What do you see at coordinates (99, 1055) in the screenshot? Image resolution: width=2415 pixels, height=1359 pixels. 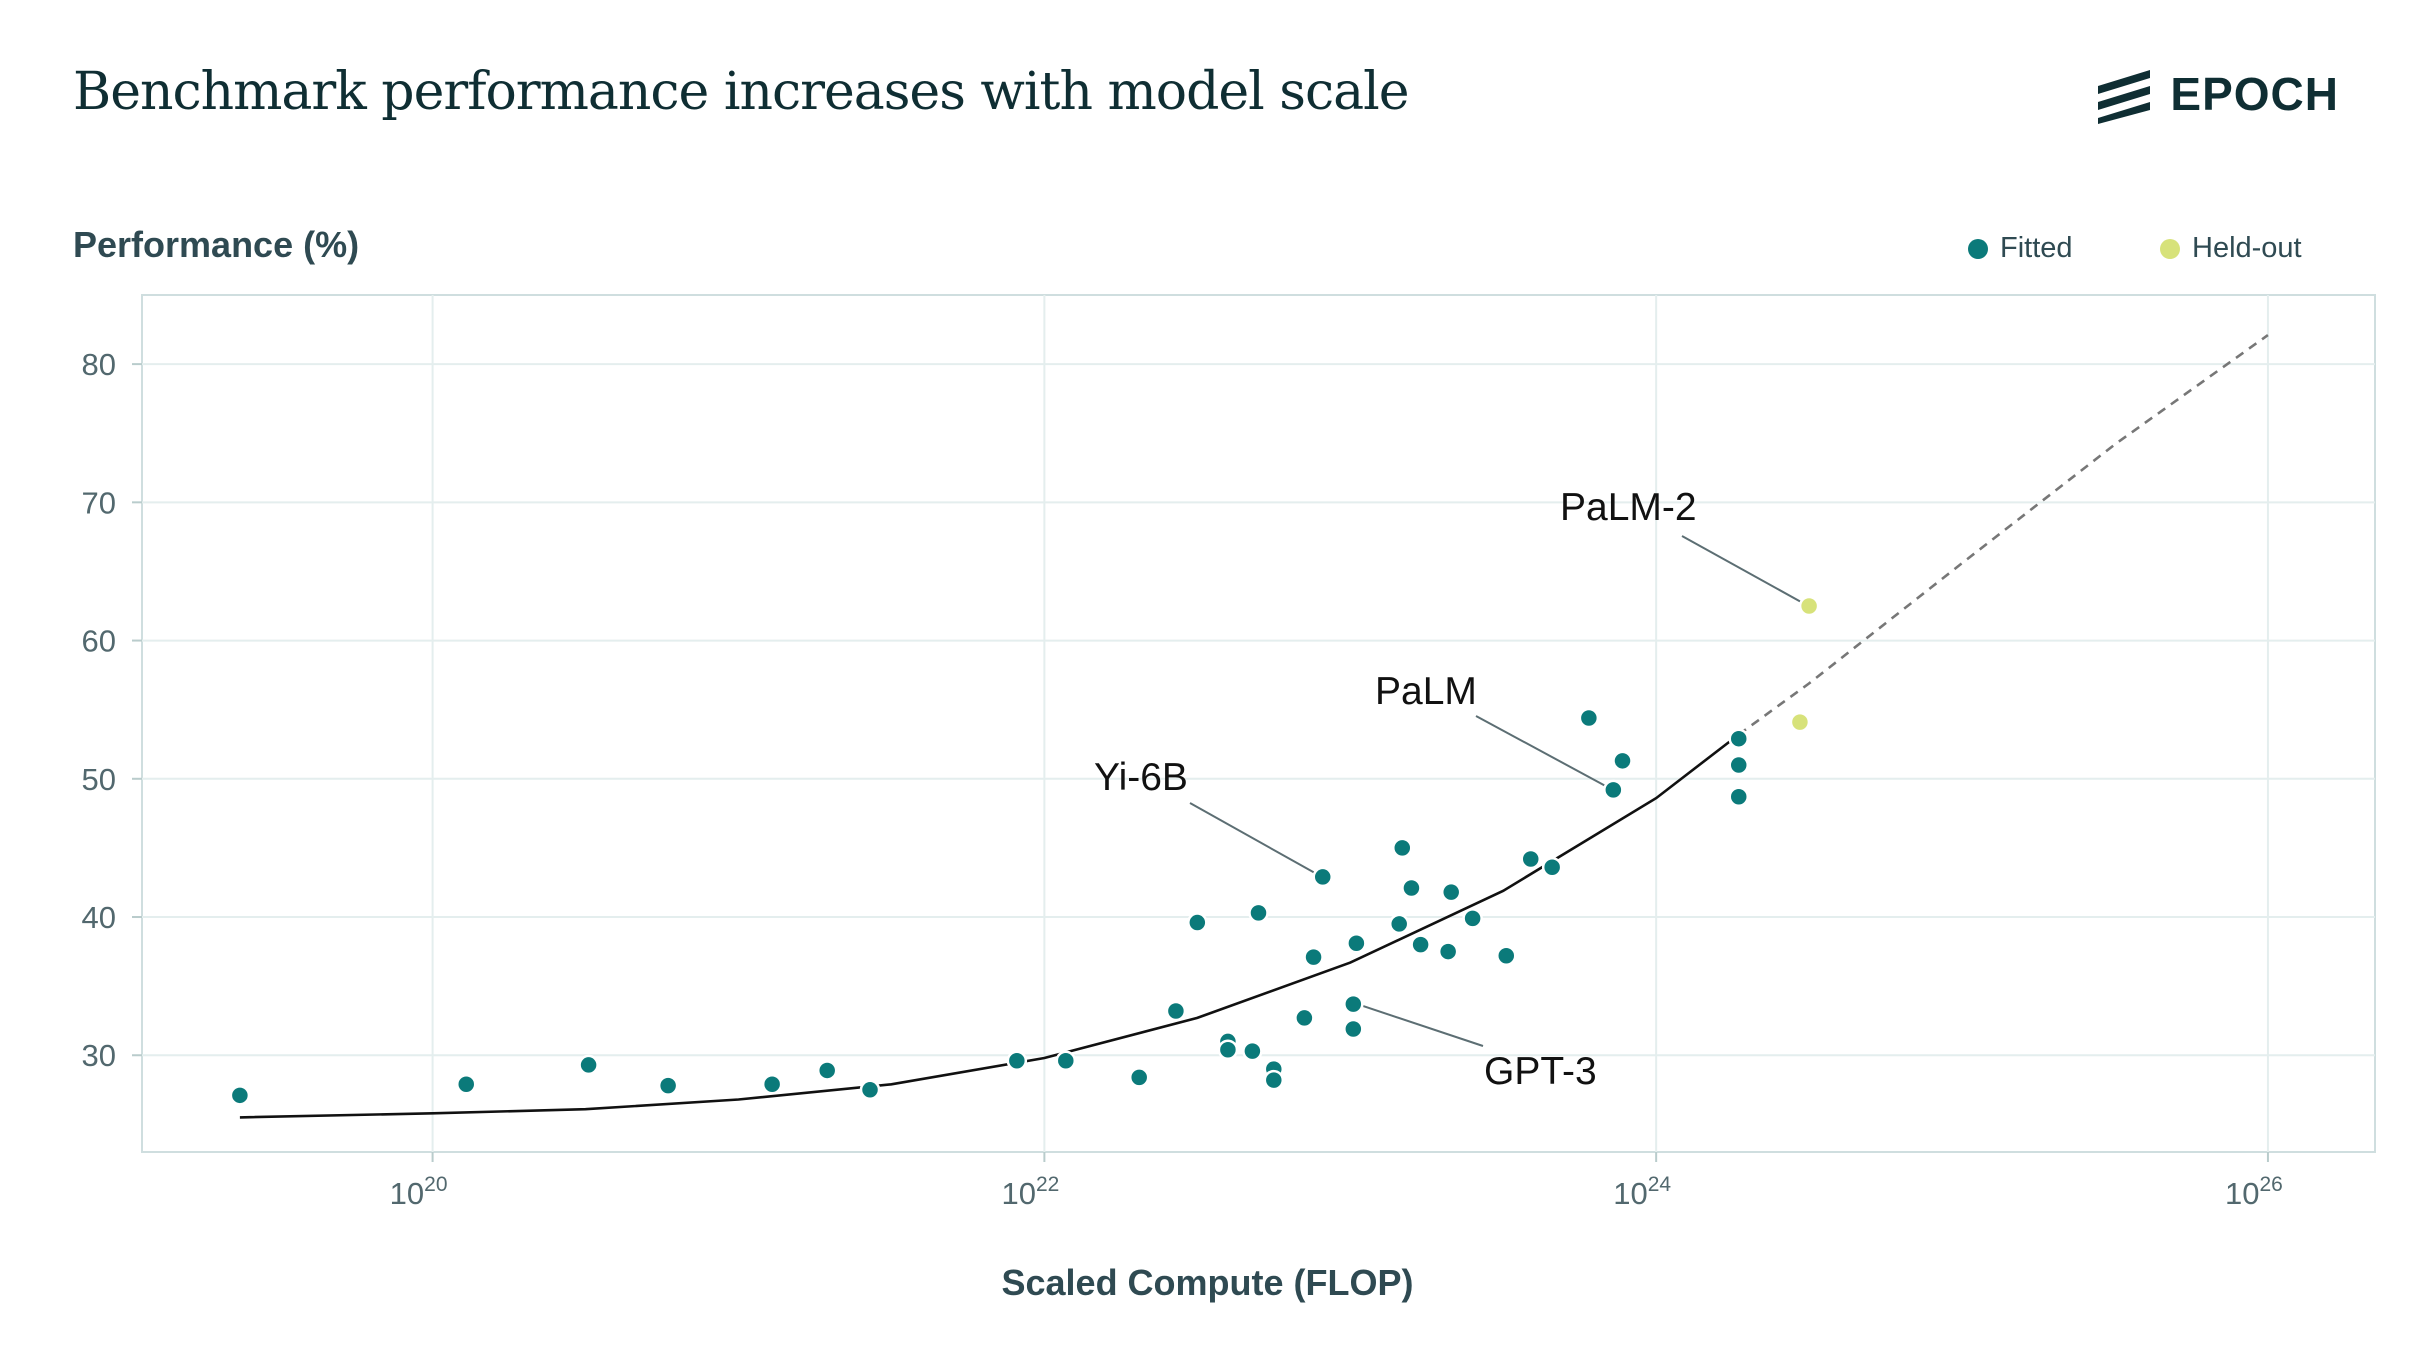 I see `y-tick-label: 30` at bounding box center [99, 1055].